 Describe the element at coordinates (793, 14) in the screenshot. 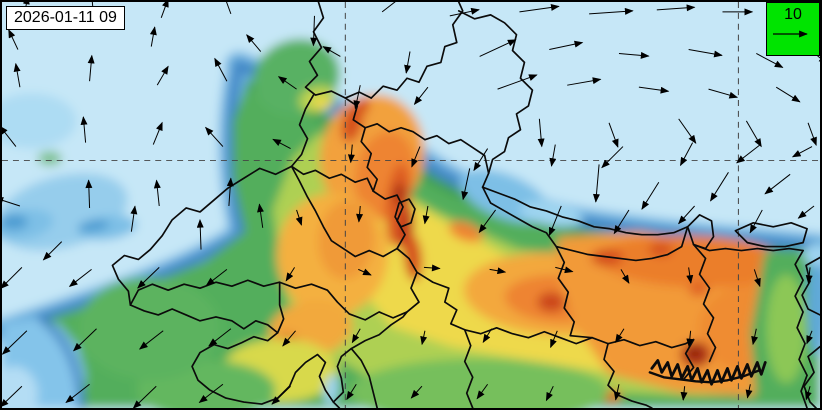

I see `reference-value-label: 10` at that location.